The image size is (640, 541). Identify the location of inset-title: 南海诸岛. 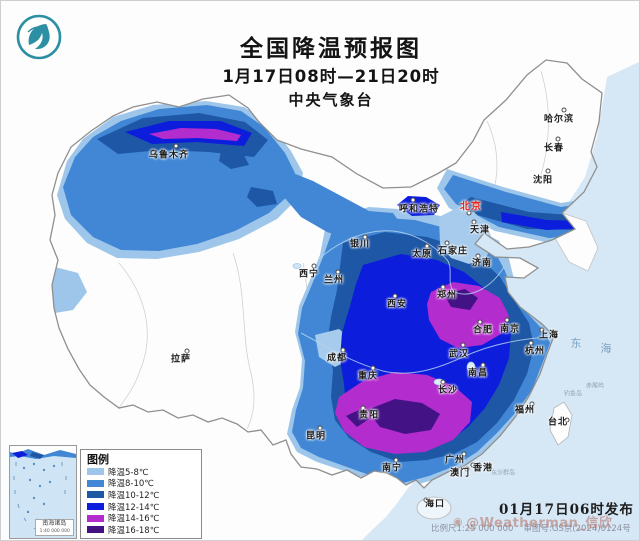
(54, 523).